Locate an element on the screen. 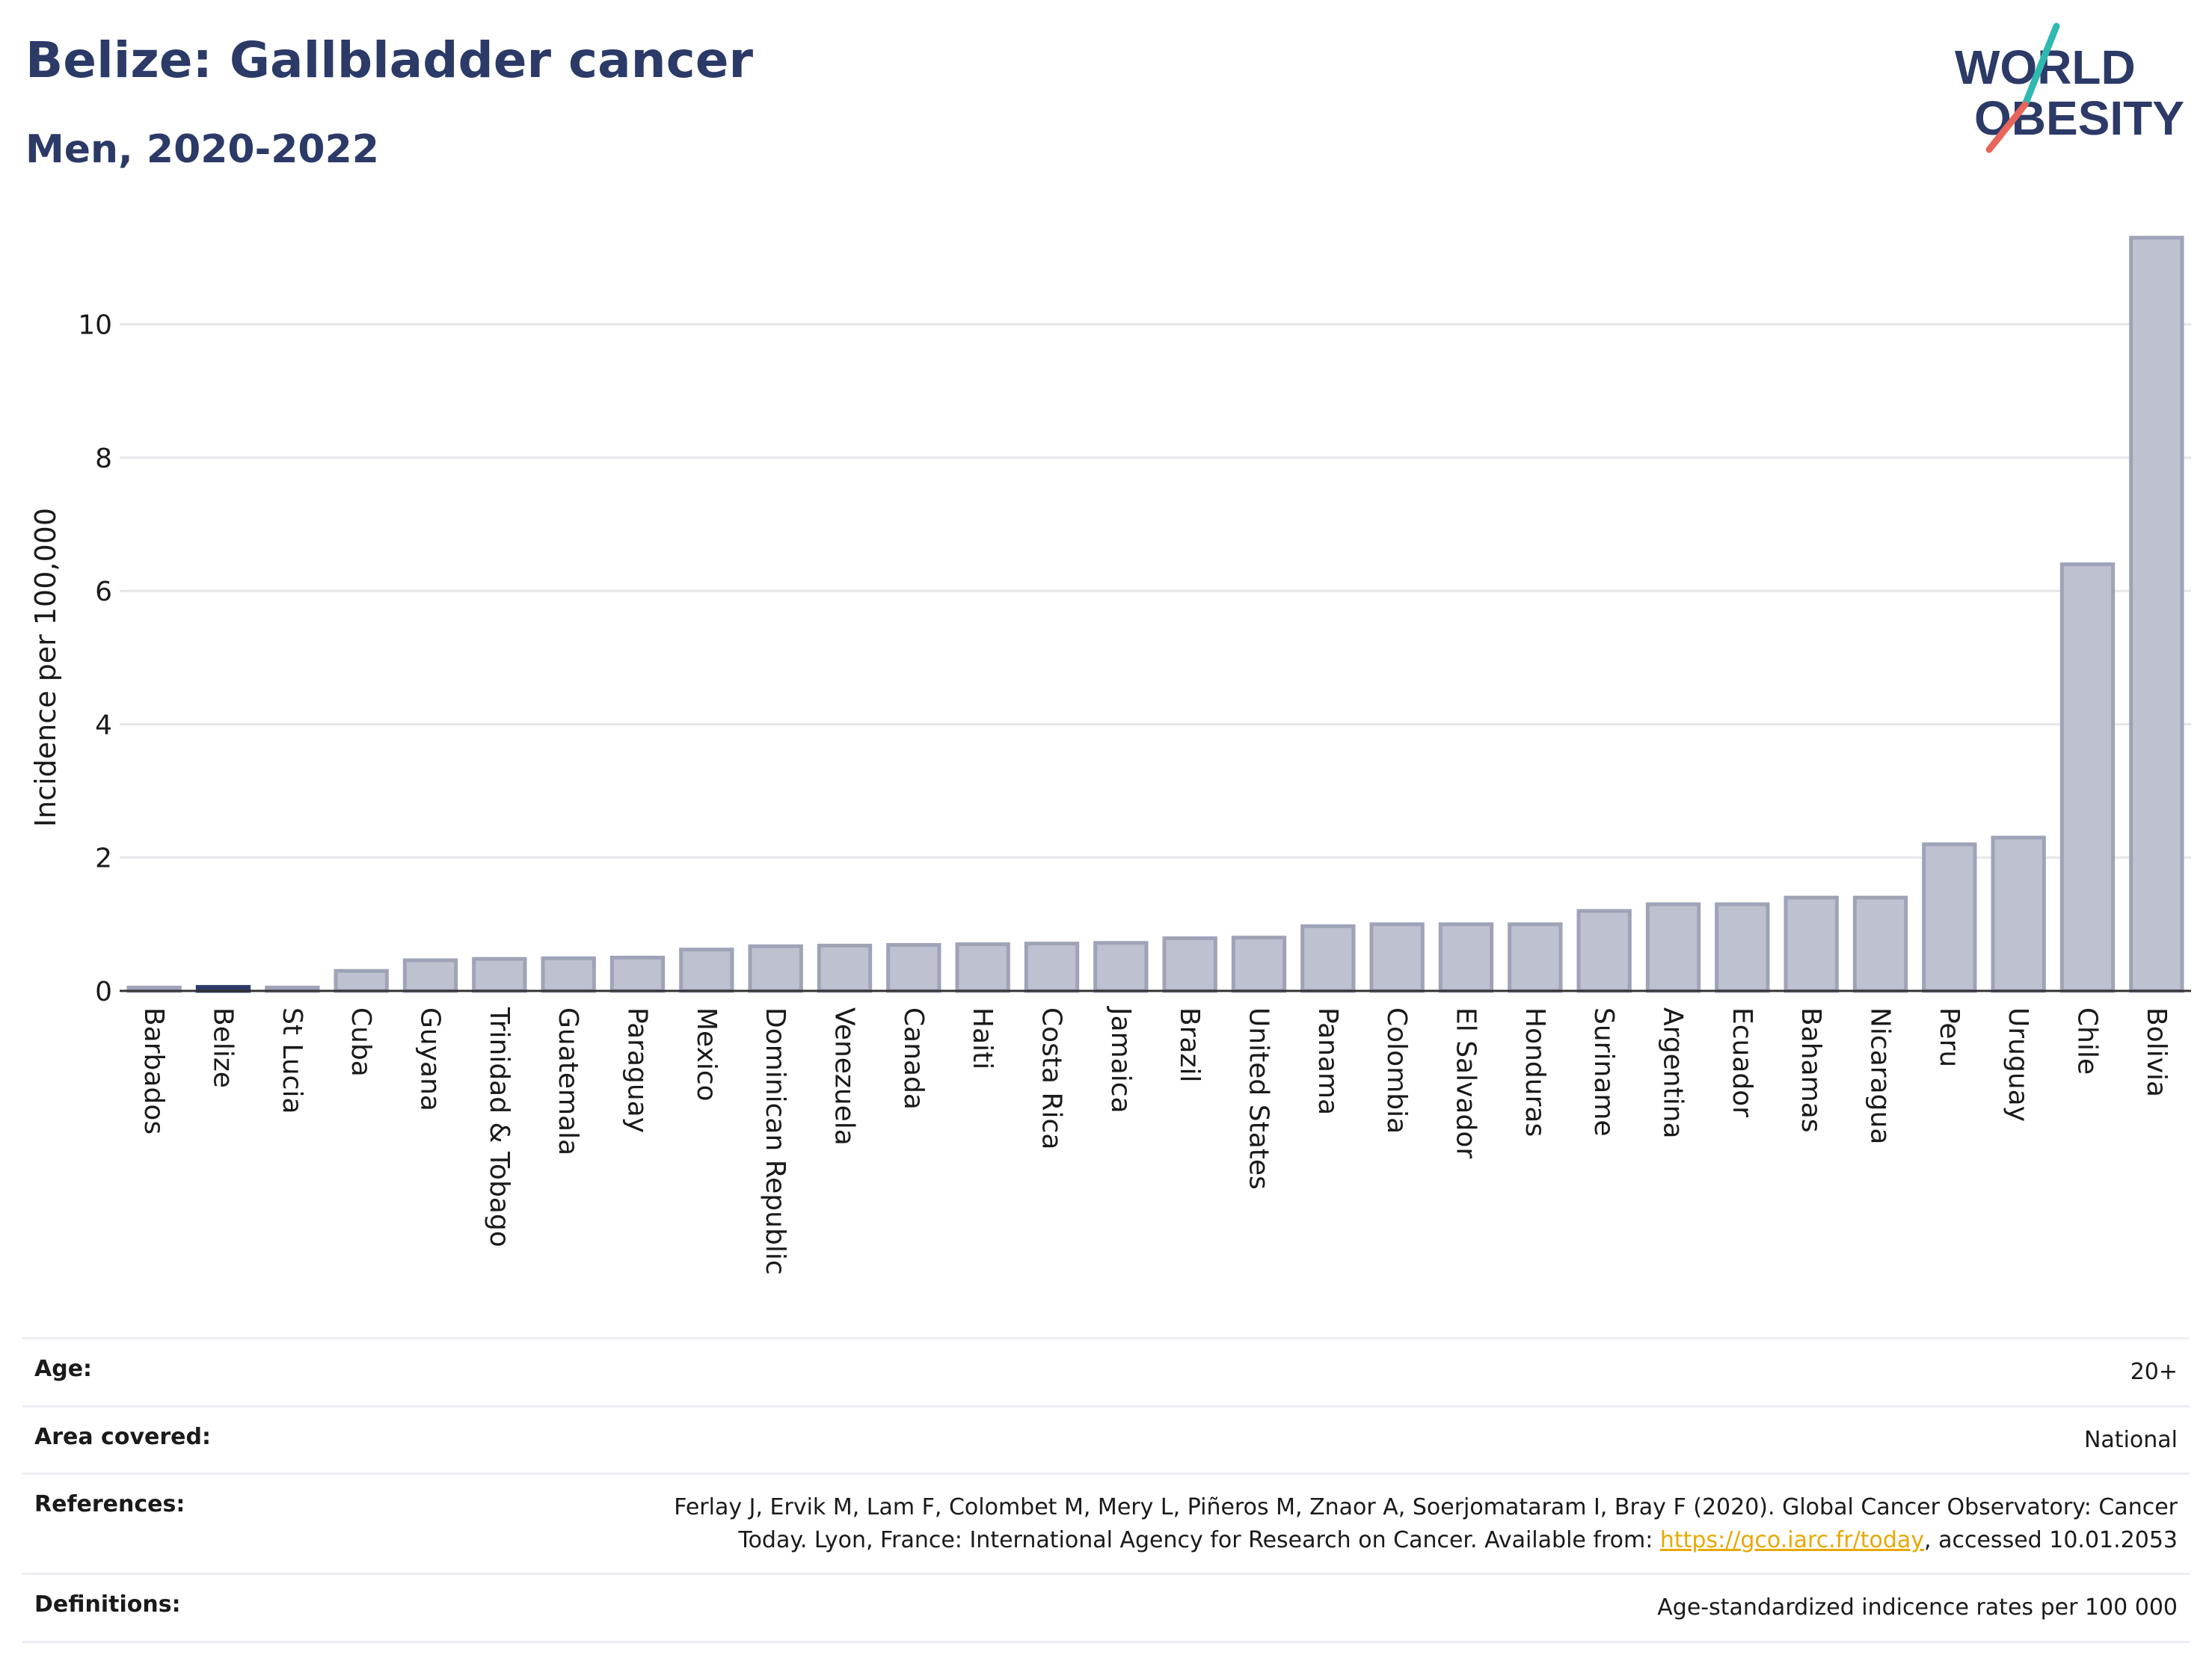 The width and height of the screenshot is (2212, 1655). bar-costa-rica is located at coordinates (1052, 967).